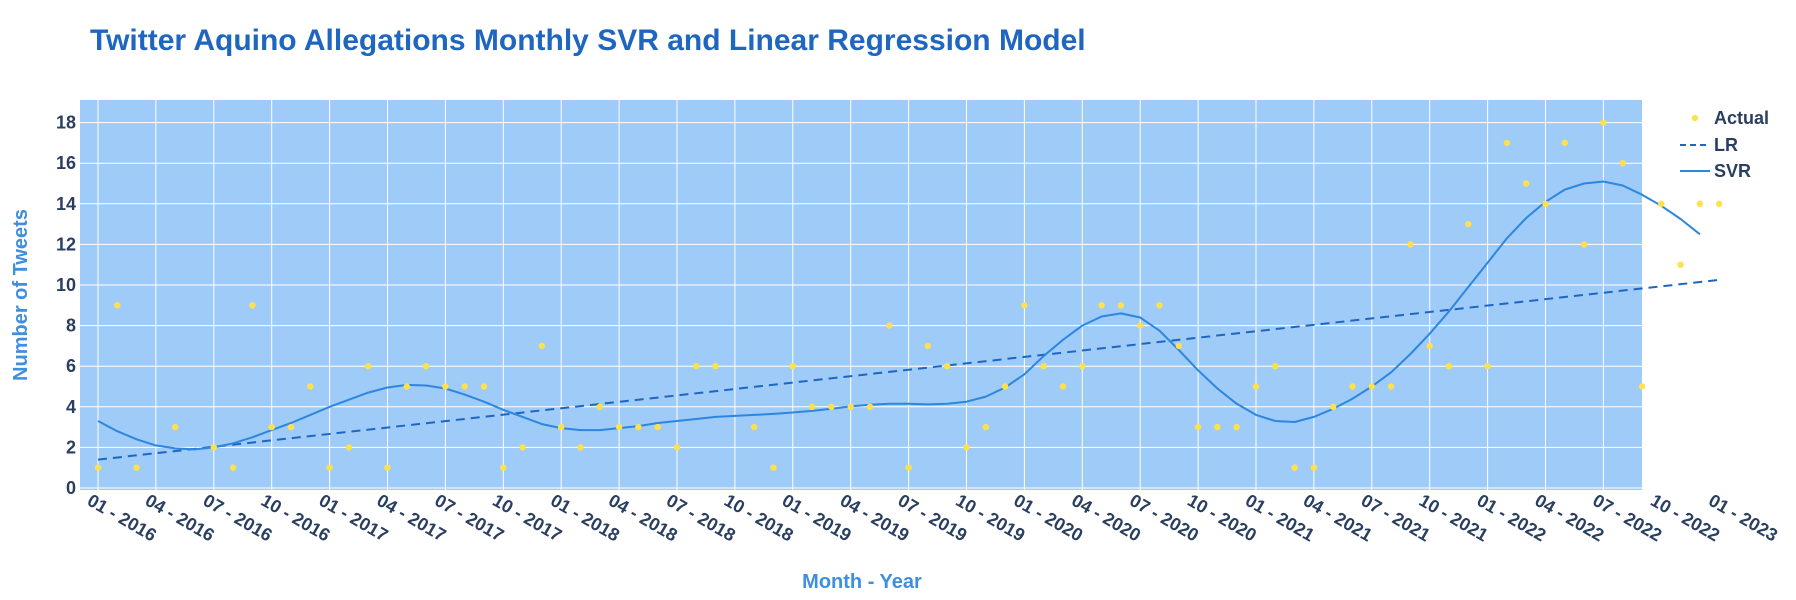 This screenshot has width=1796, height=600. I want to click on y-tick-label: 10, so click(66, 285).